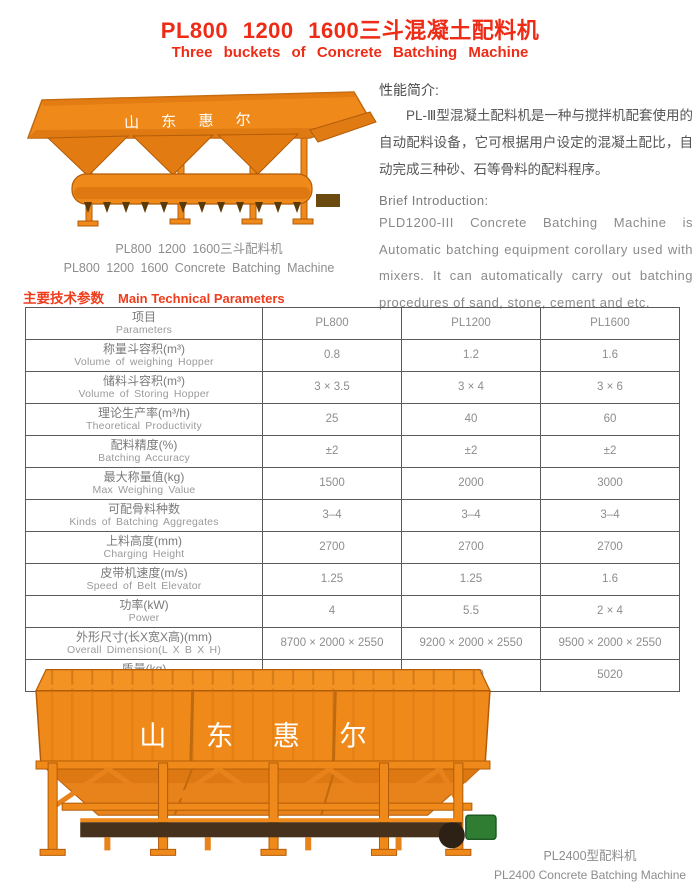 This screenshot has height=895, width=700. Describe the element at coordinates (434, 200) in the screenshot. I see `intro-heading-en: Brief Introduction:` at that location.